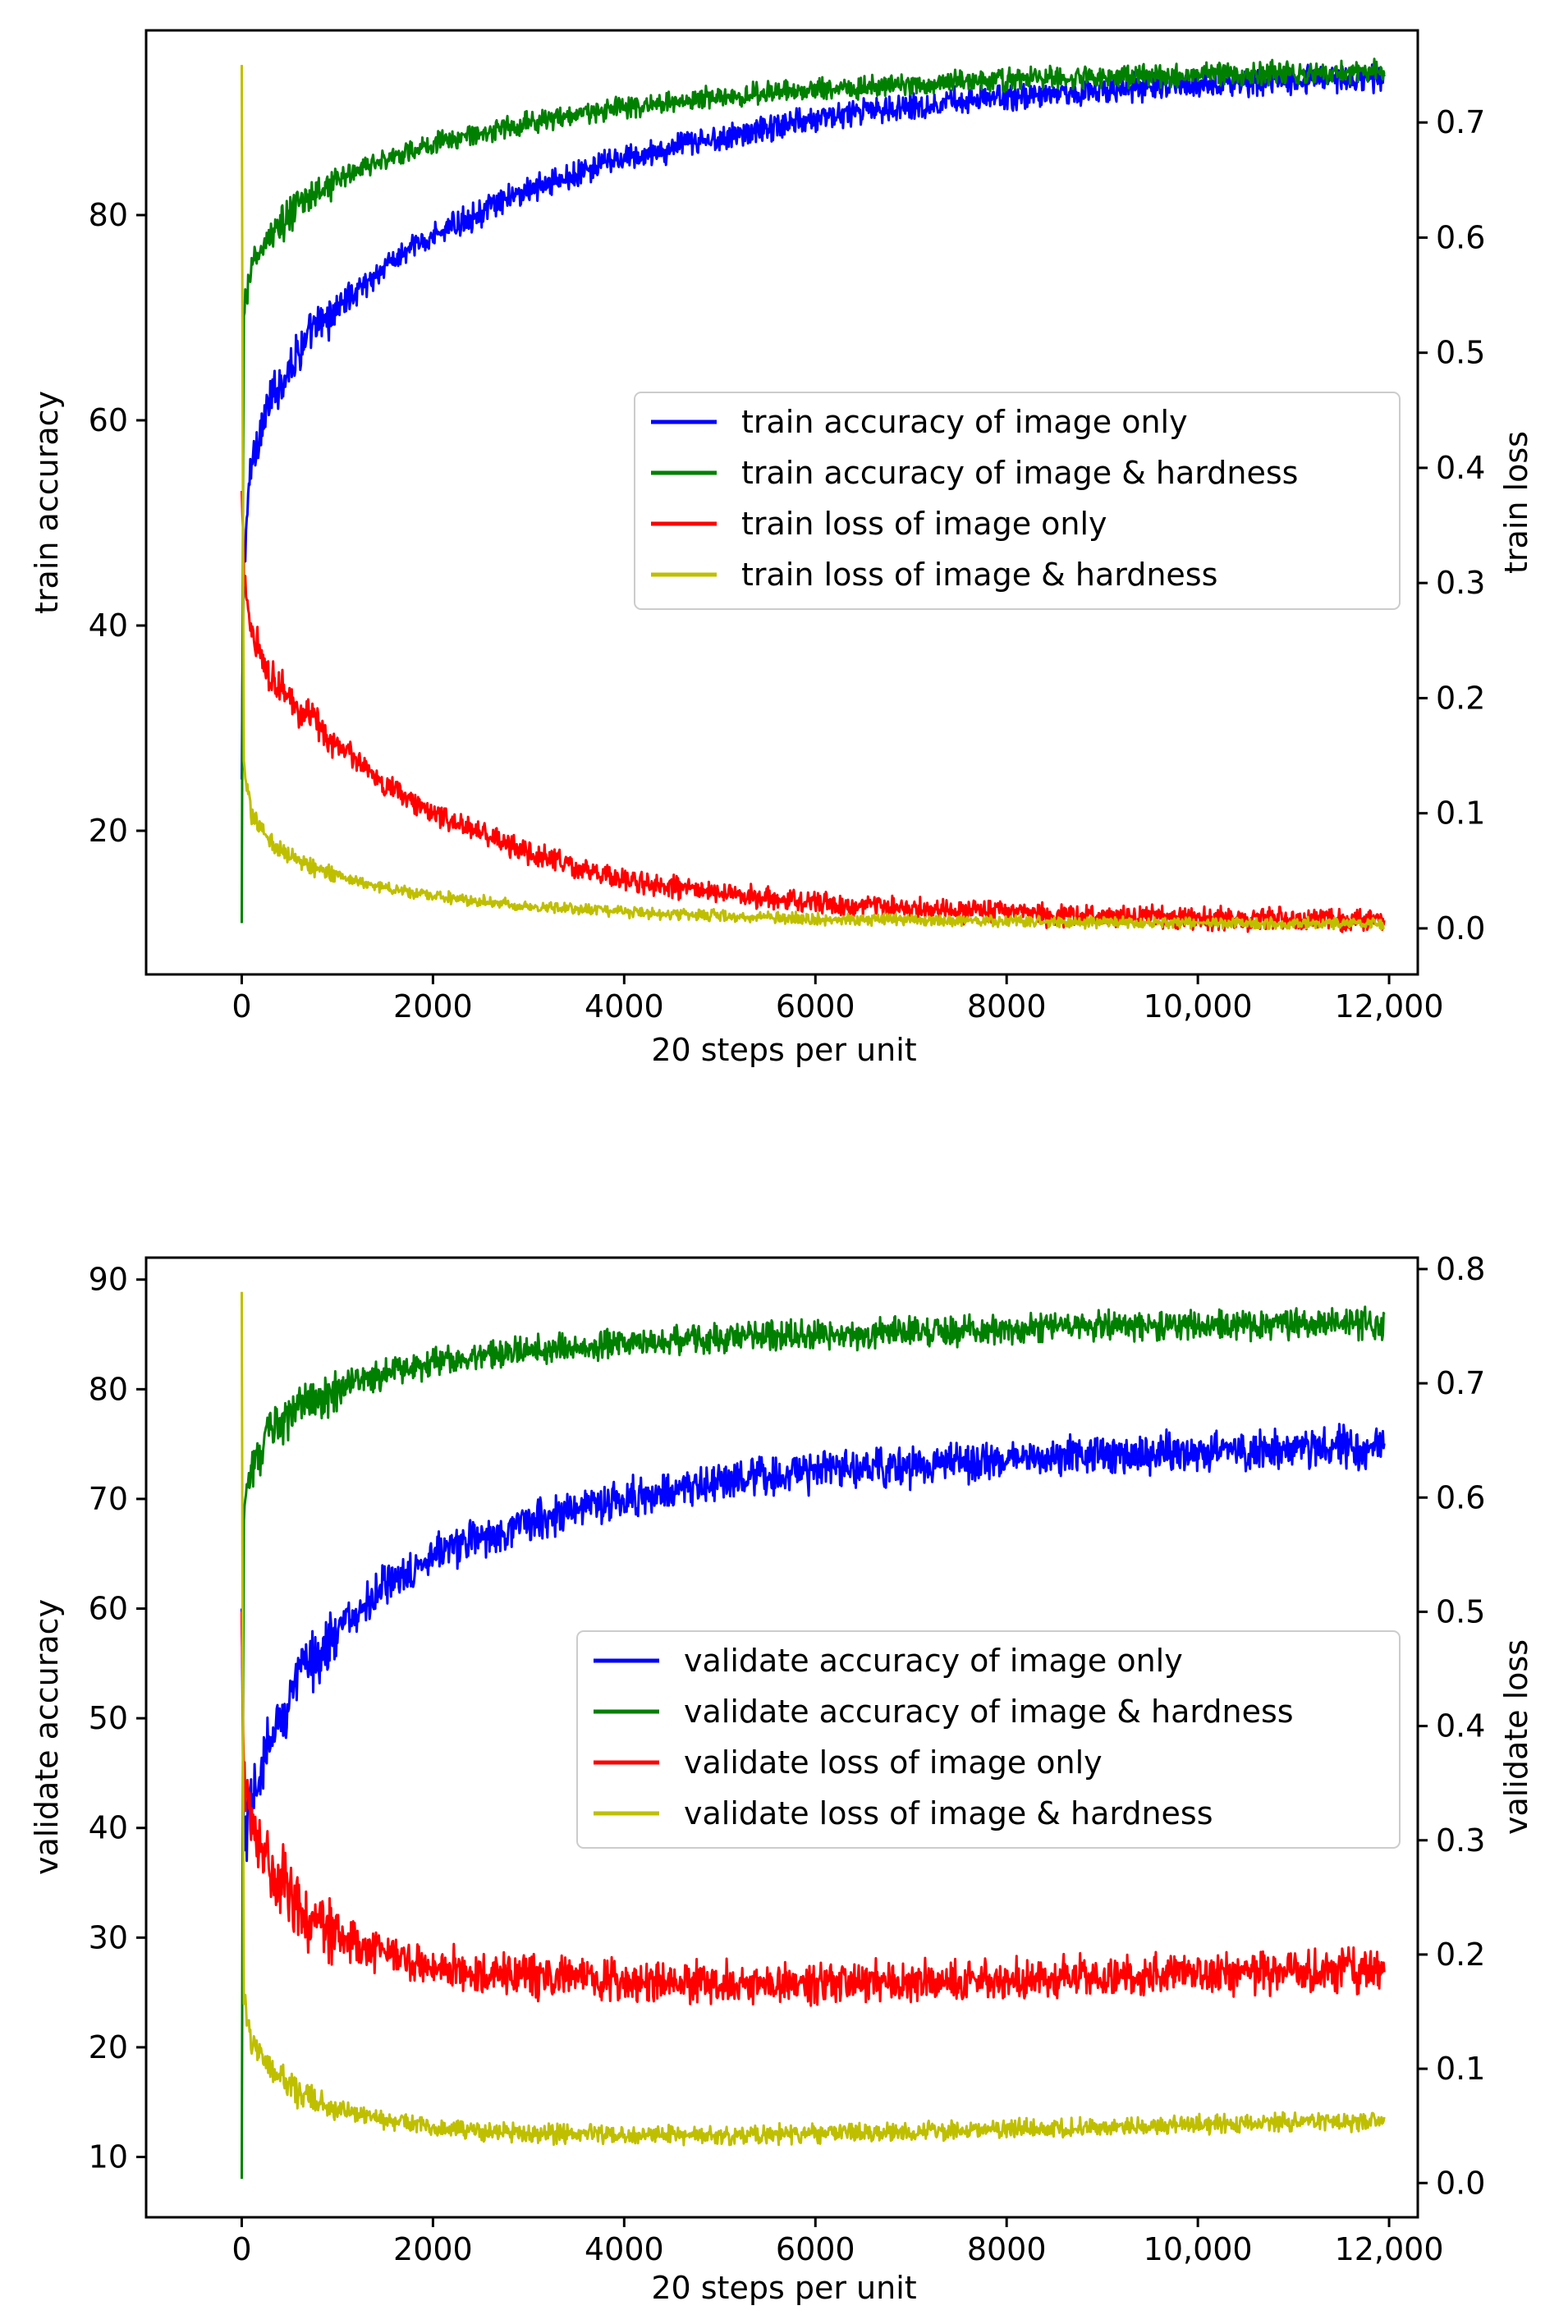  Describe the element at coordinates (1460, 1383) in the screenshot. I see `validate-right-y-tick-label: 0.7` at that location.